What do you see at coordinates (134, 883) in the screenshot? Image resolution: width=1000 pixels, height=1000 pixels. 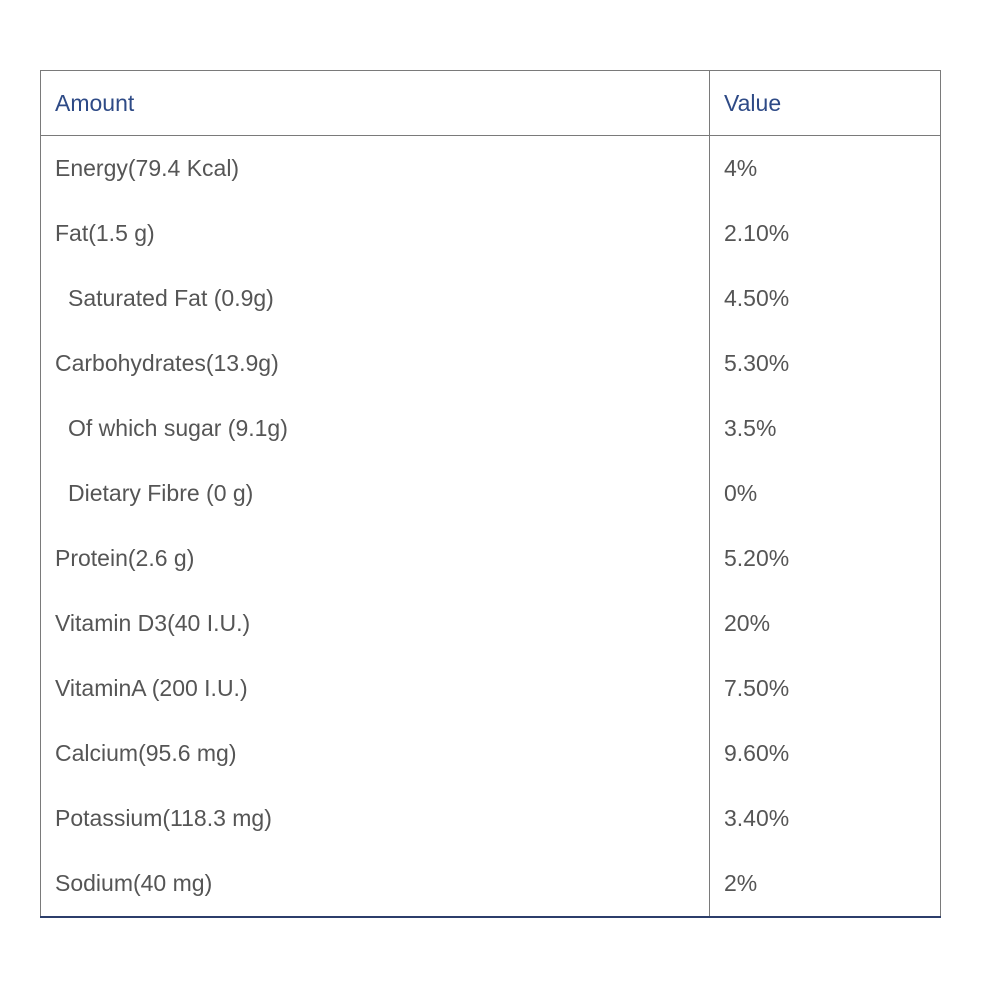 I see `nutrient-amount: Sodium(40 mg)` at bounding box center [134, 883].